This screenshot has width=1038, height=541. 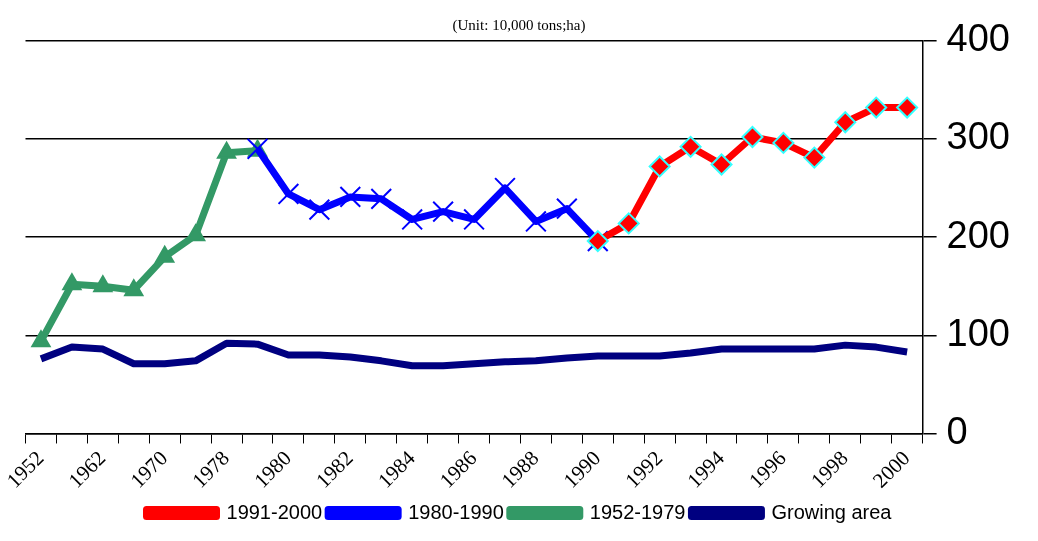 I want to click on legend-label: 1980-1990, so click(x=456, y=511).